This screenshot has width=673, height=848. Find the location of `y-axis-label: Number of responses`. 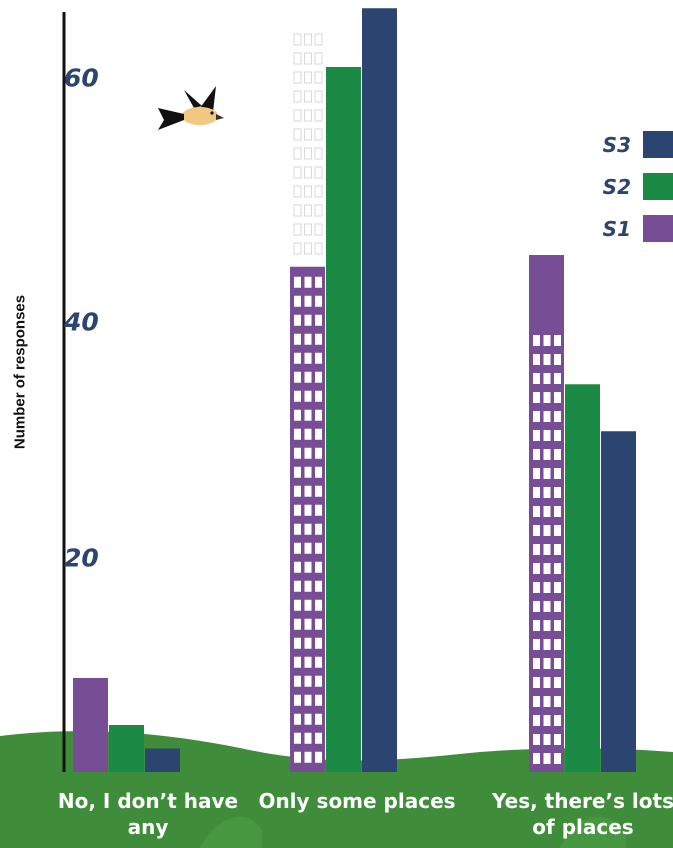

y-axis-label: Number of responses is located at coordinates (20, 372).